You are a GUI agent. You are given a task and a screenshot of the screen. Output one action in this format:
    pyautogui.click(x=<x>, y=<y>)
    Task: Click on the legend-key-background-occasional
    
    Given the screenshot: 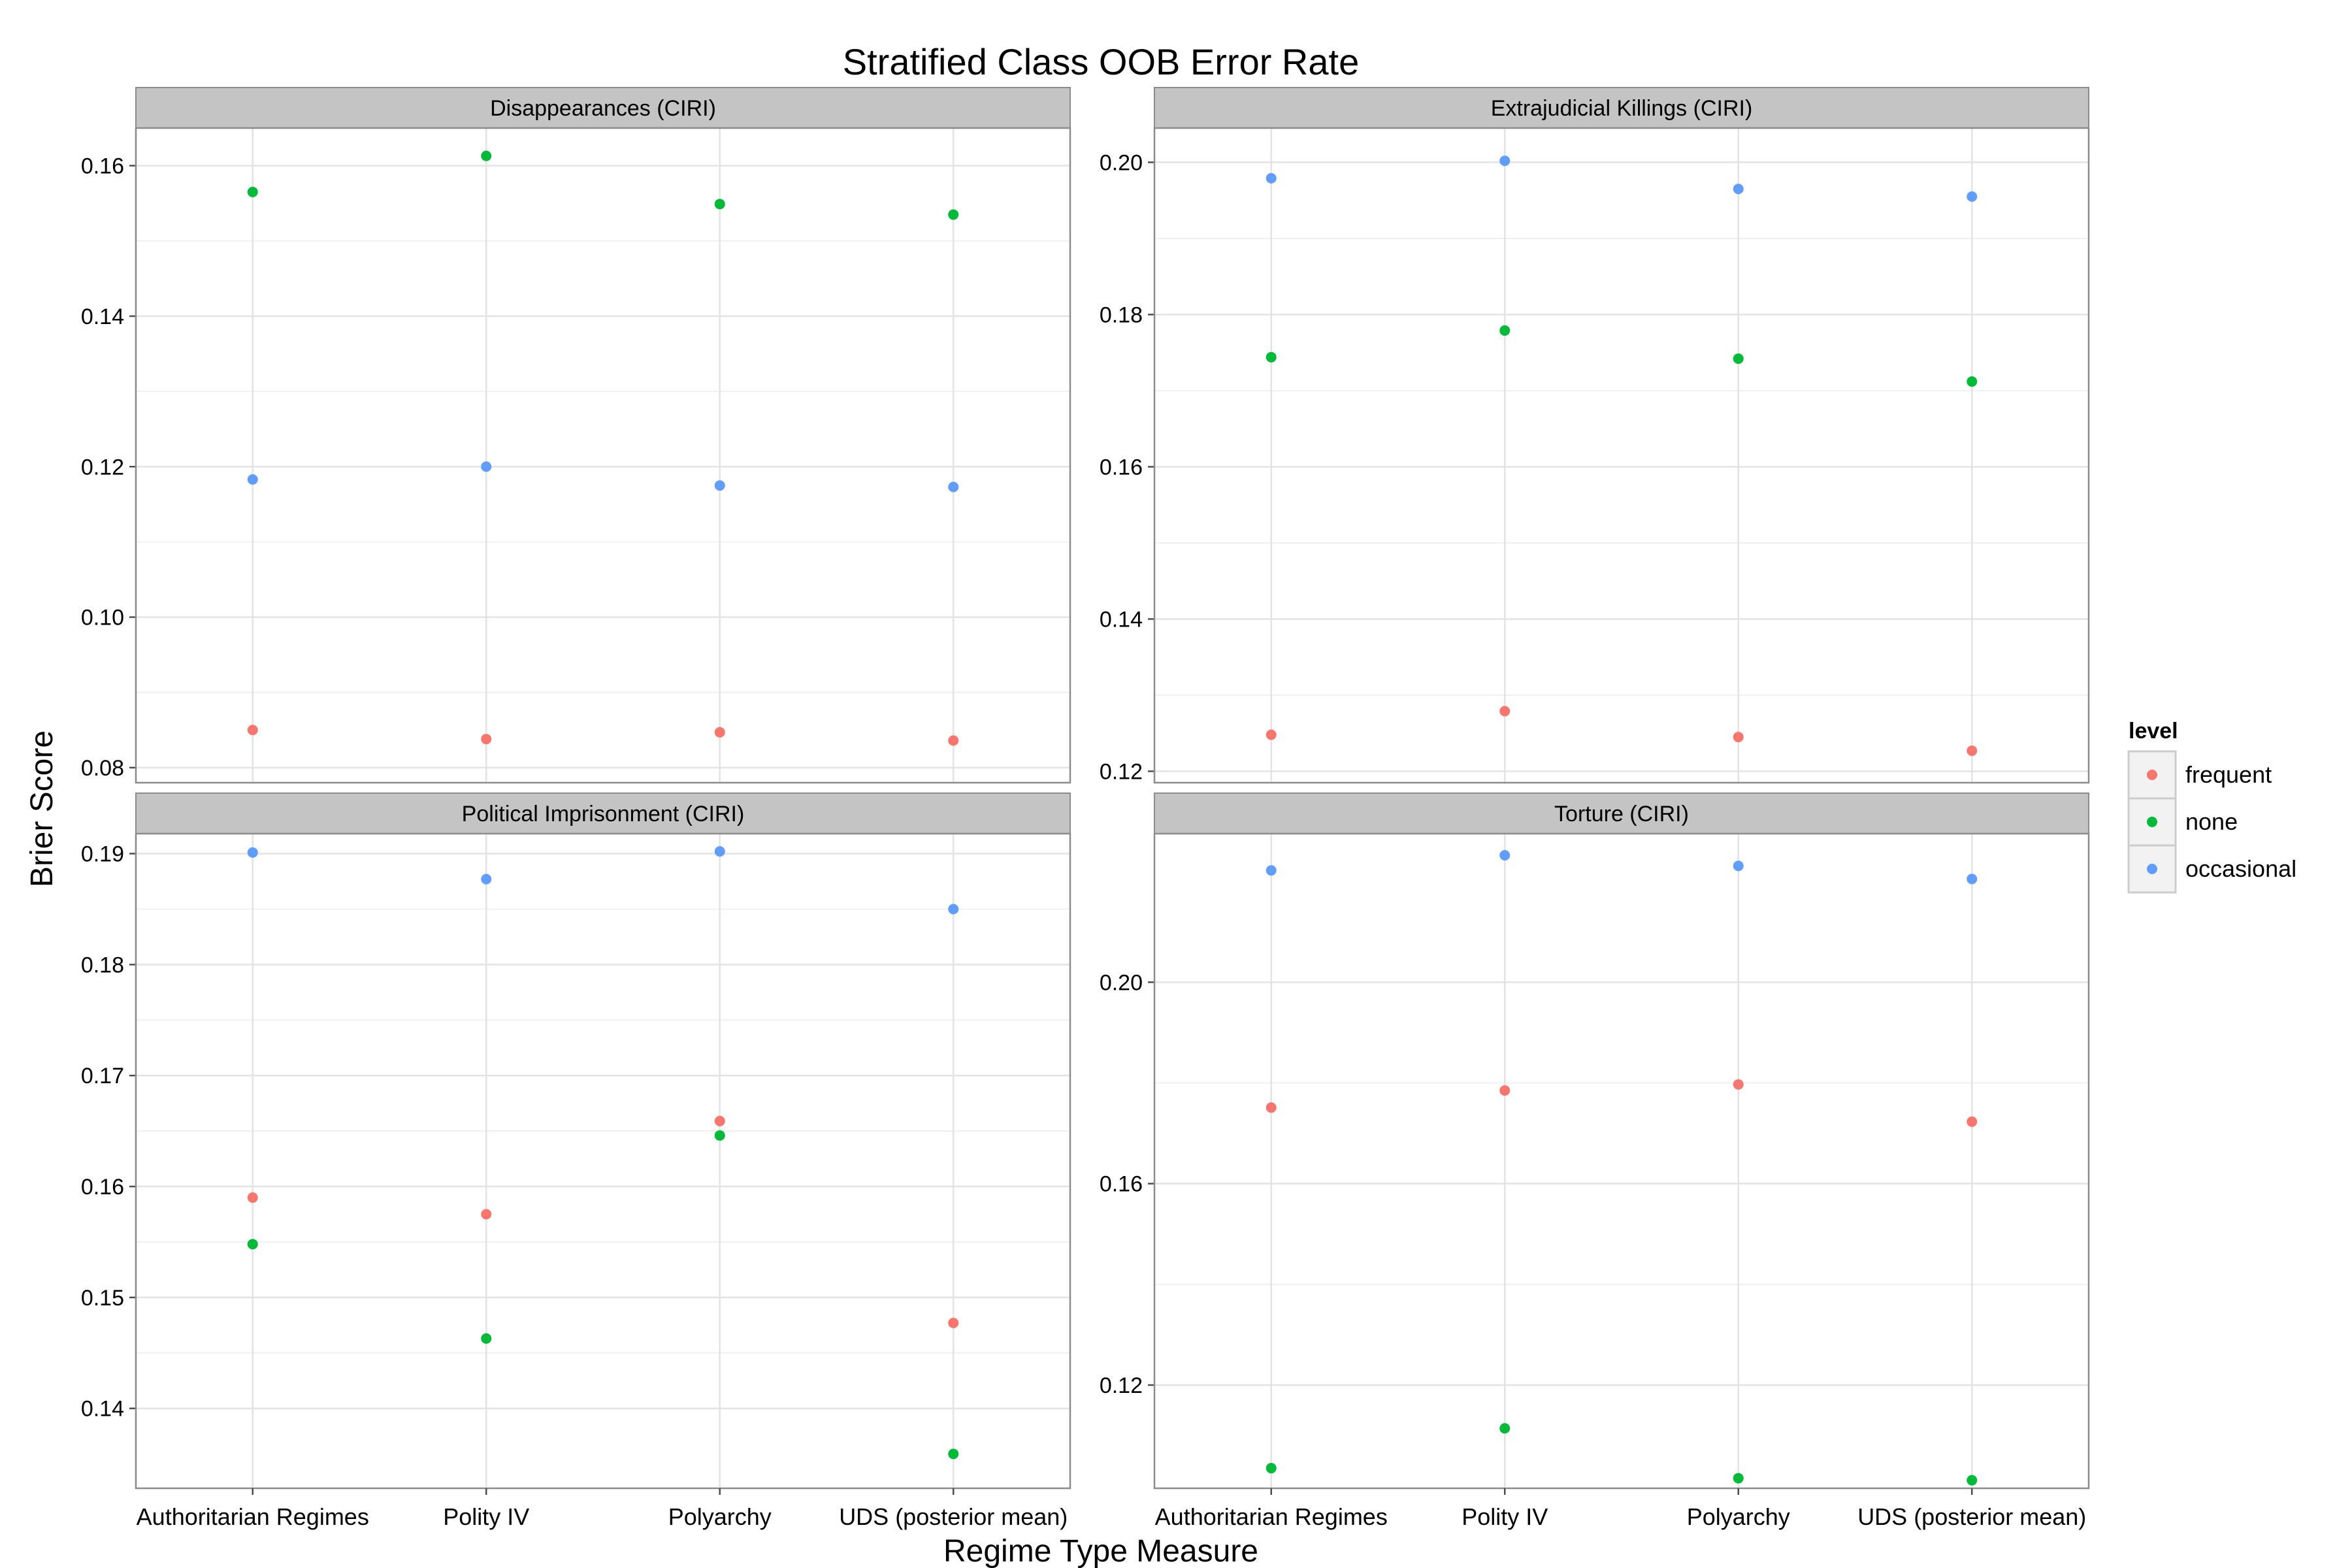 What is the action you would take?
    pyautogui.click(x=2152, y=869)
    